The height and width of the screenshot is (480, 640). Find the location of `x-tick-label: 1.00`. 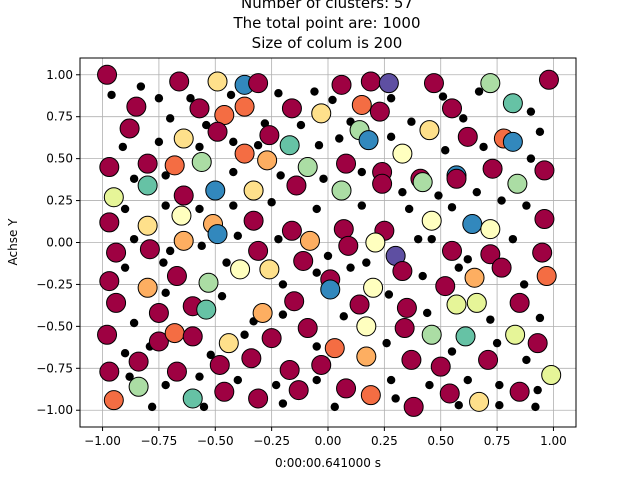

x-tick-label: 1.00 is located at coordinates (553, 441).